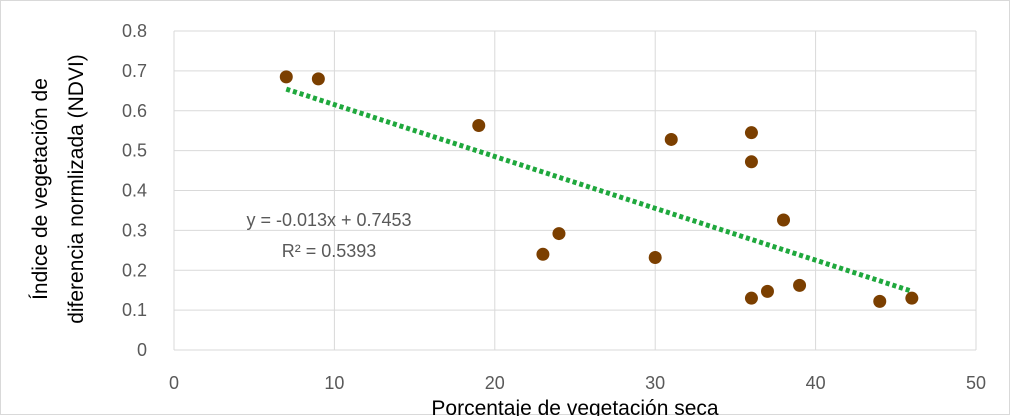  I want to click on y-tick-label: 0.6, so click(134, 111).